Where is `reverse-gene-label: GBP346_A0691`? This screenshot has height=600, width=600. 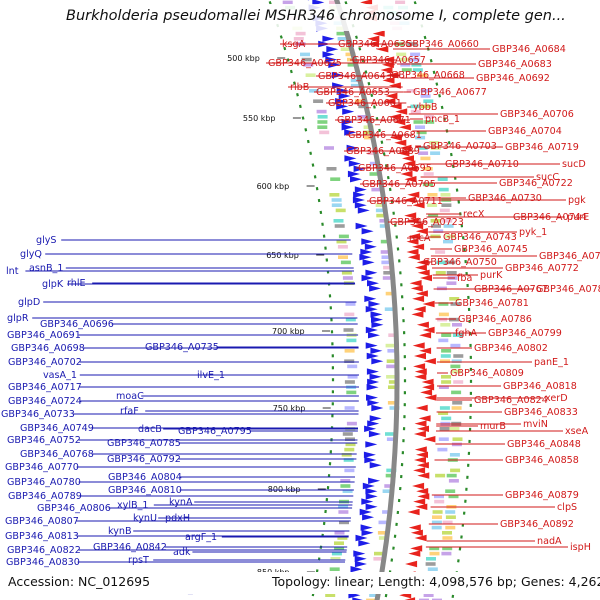
reverse-gene-label: GBP346_A0691 is located at coordinates (44, 335).